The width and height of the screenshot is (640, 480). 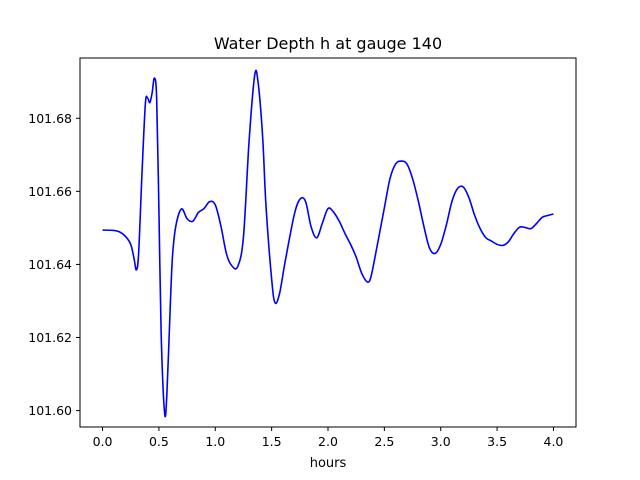 I want to click on x-tick-label: 1.5, so click(x=272, y=441).